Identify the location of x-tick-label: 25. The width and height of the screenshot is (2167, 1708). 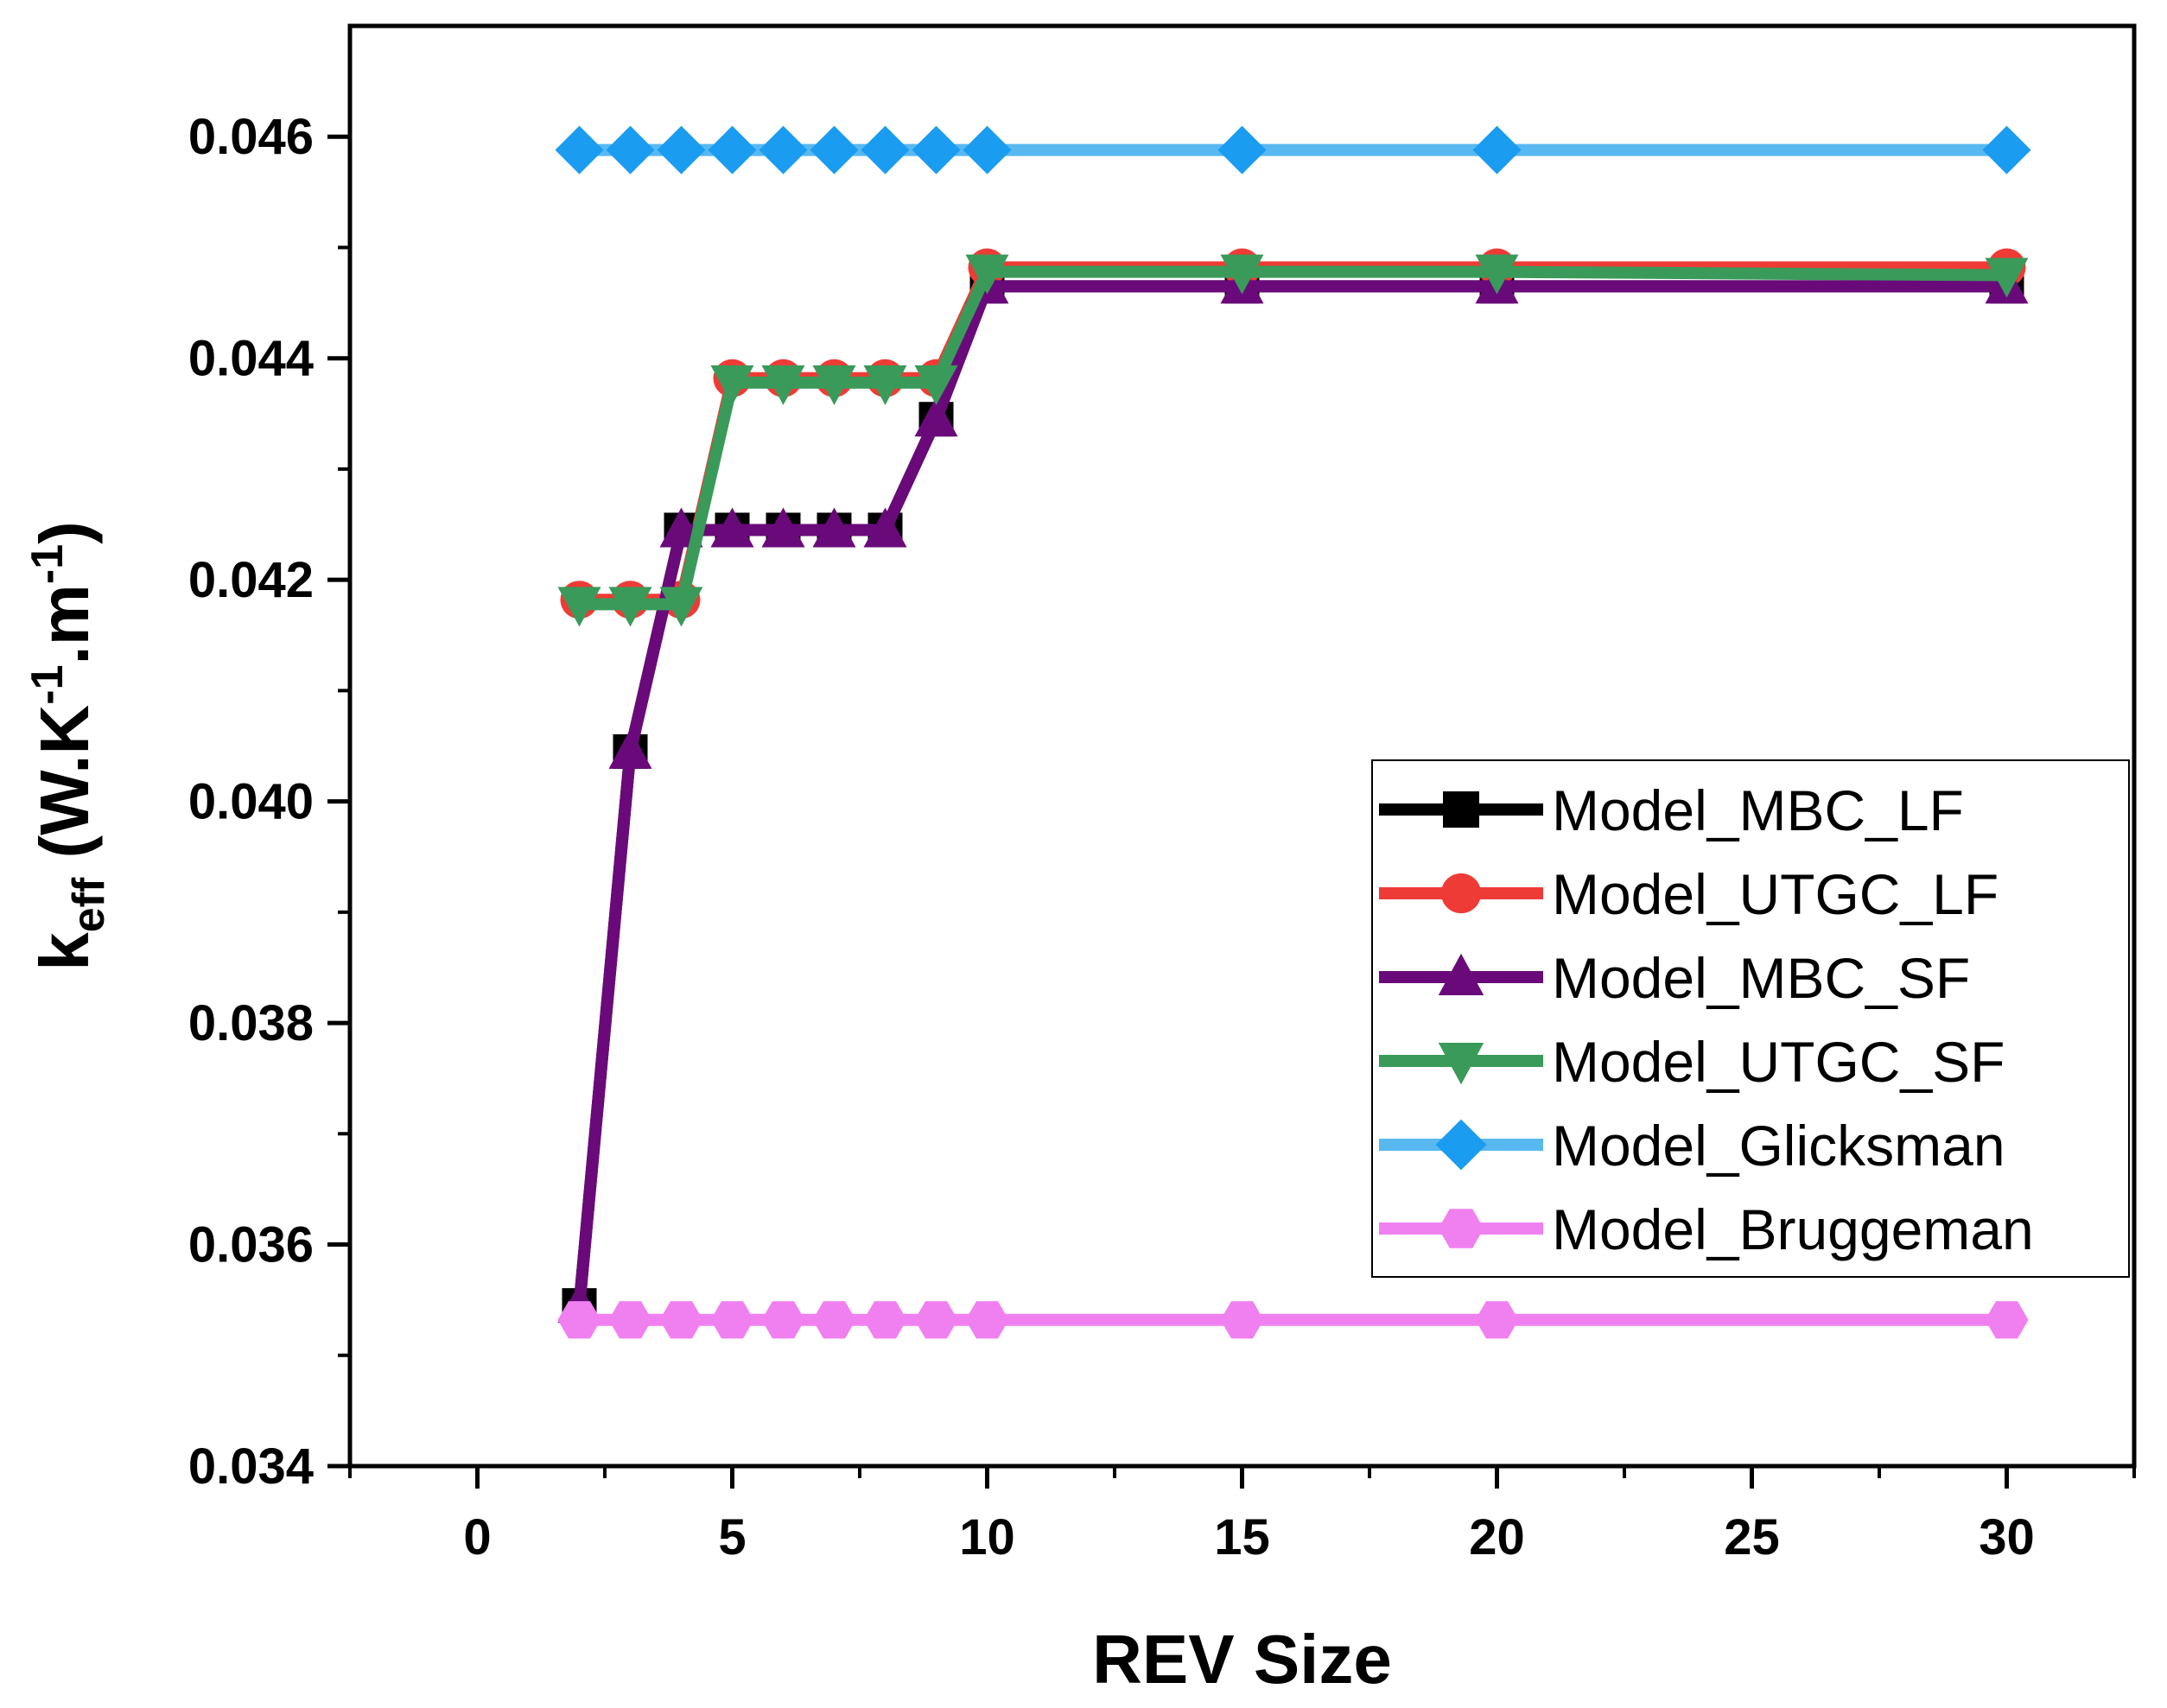
(1752, 1537).